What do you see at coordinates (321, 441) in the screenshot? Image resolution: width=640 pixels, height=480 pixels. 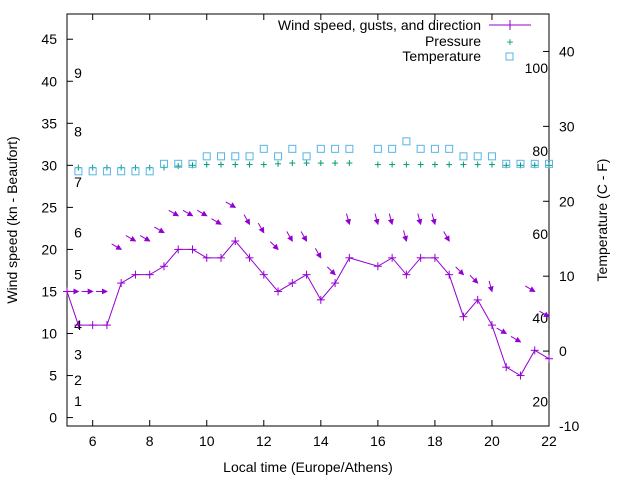 I see `x-tick-label: 14` at bounding box center [321, 441].